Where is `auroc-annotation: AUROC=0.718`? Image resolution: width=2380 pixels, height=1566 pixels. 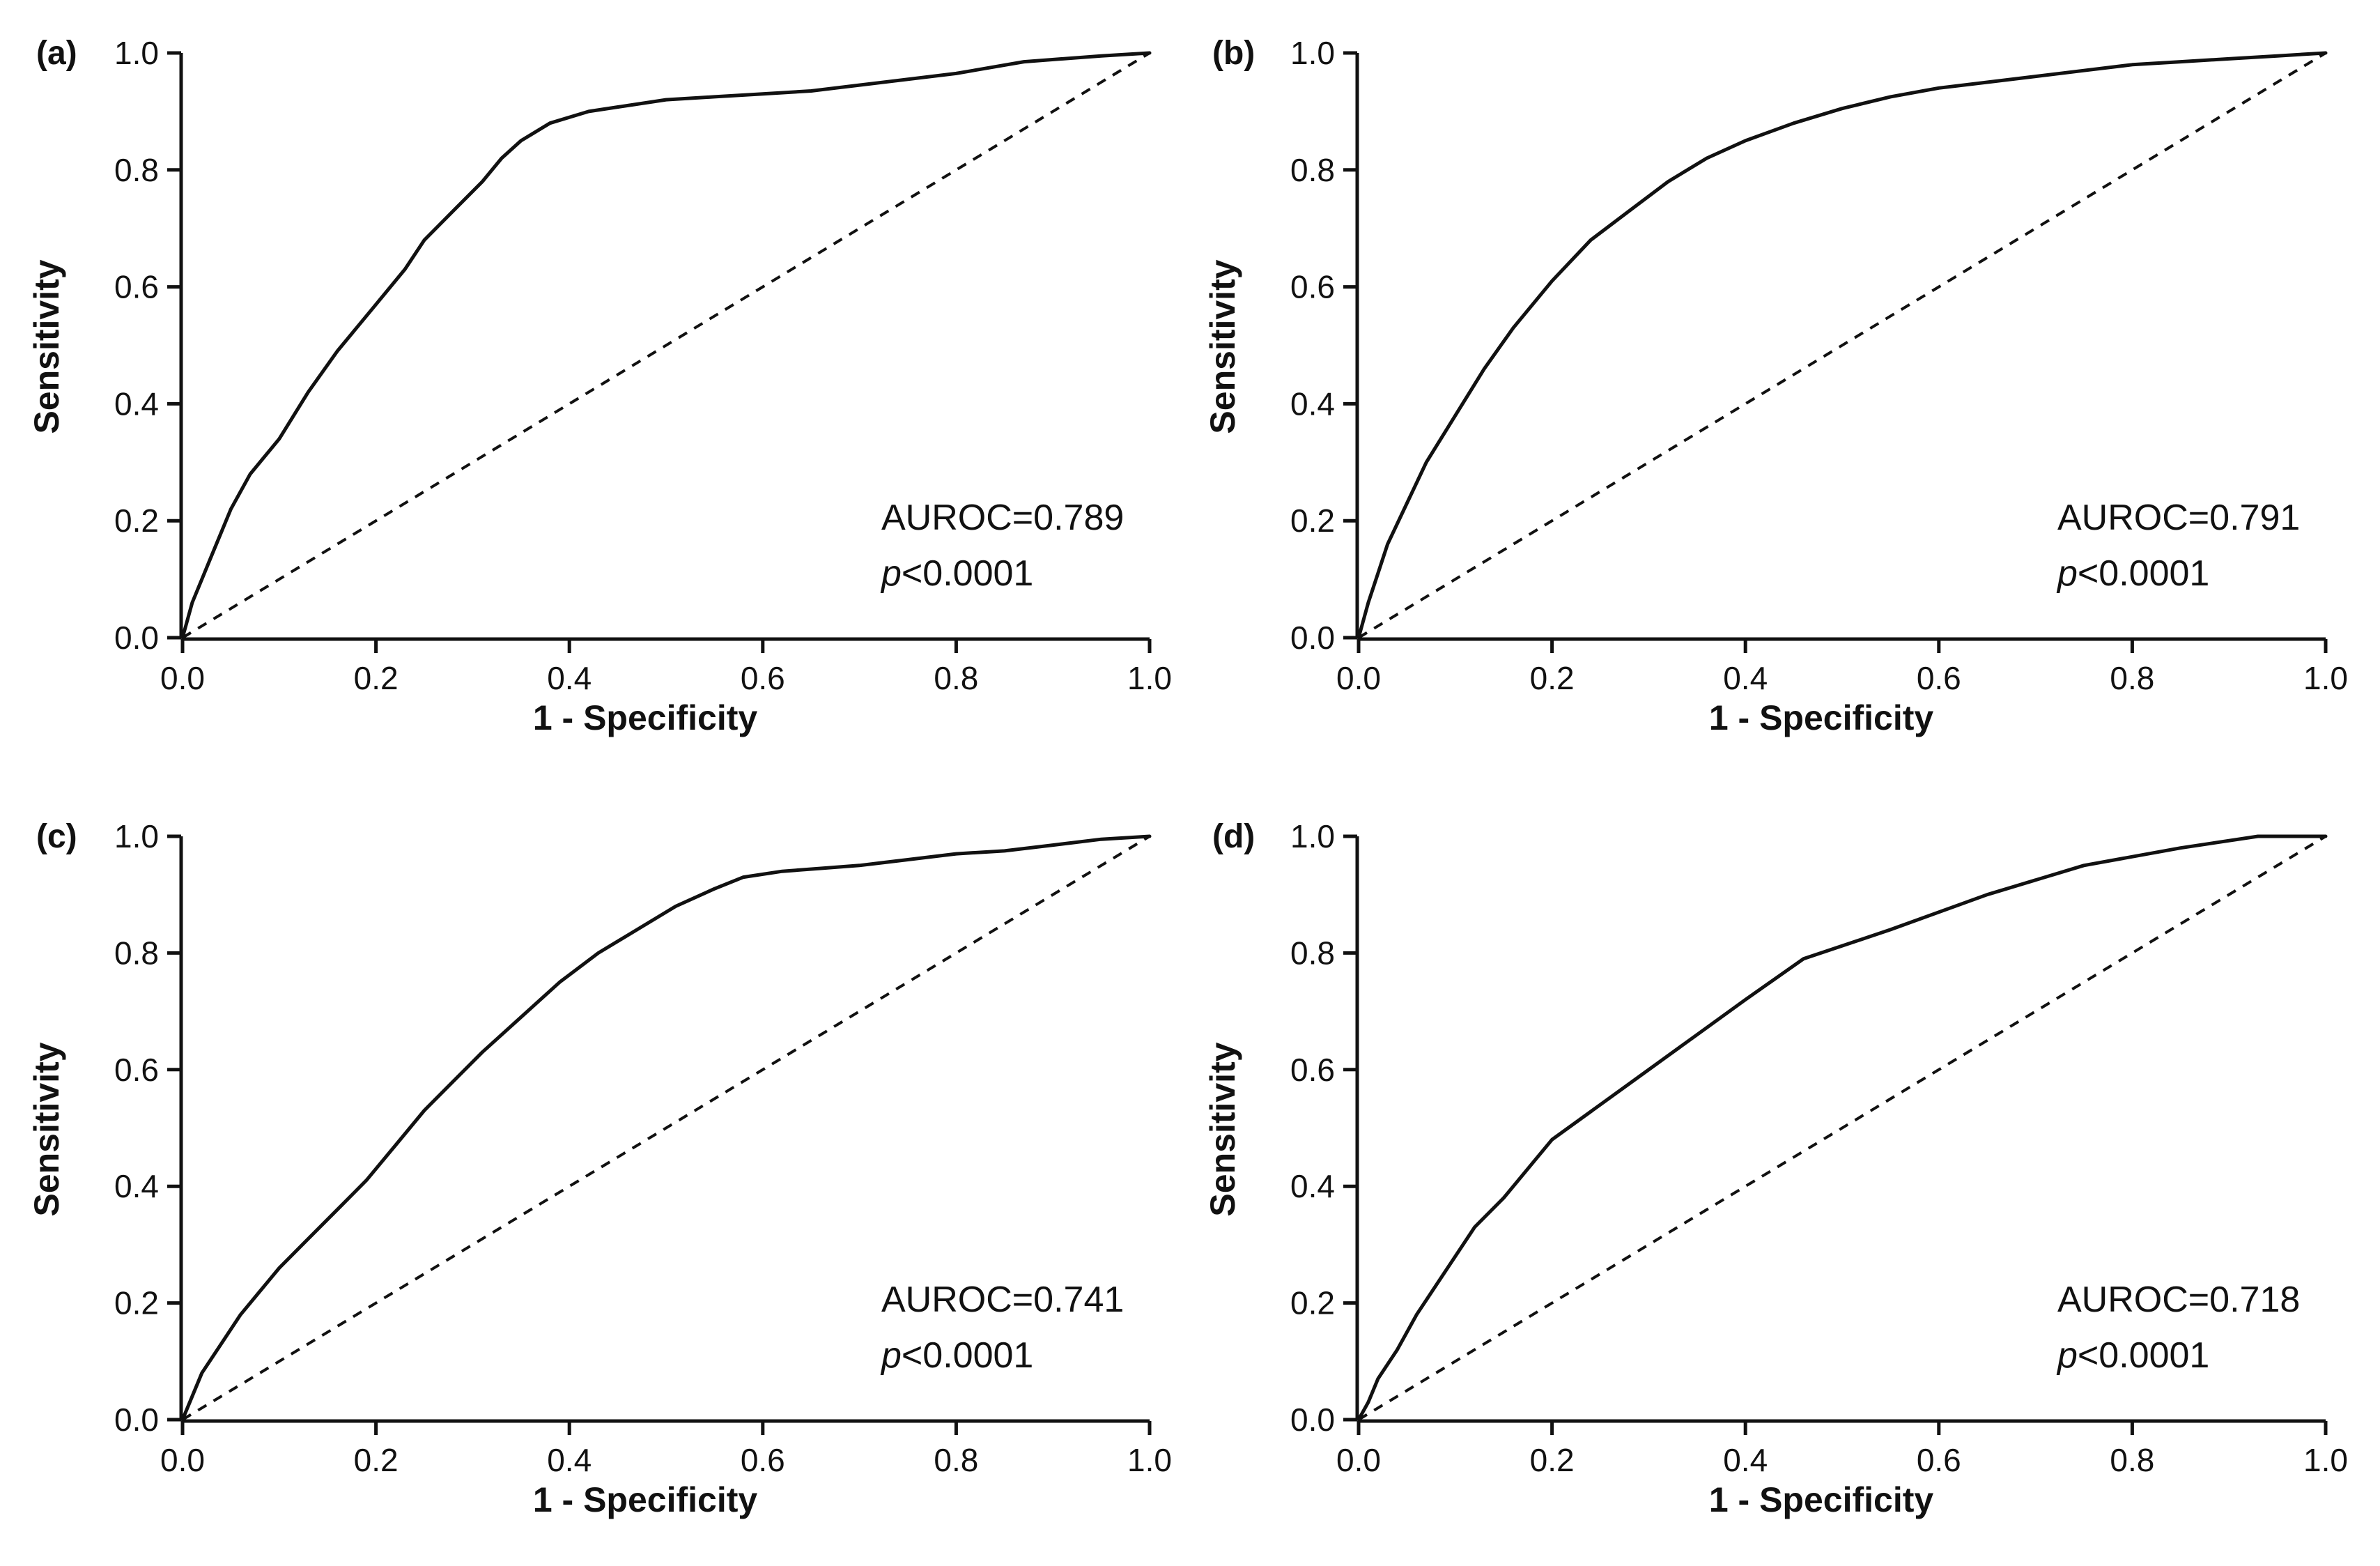
auroc-annotation: AUROC=0.718 is located at coordinates (2178, 1300).